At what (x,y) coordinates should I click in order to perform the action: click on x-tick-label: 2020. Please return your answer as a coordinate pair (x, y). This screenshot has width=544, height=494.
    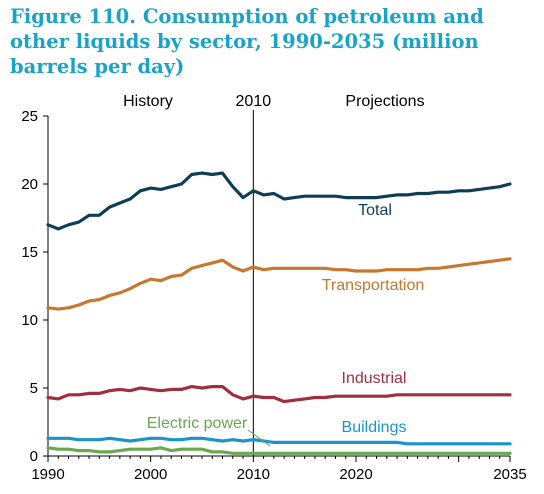
    Looking at the image, I should click on (355, 474).